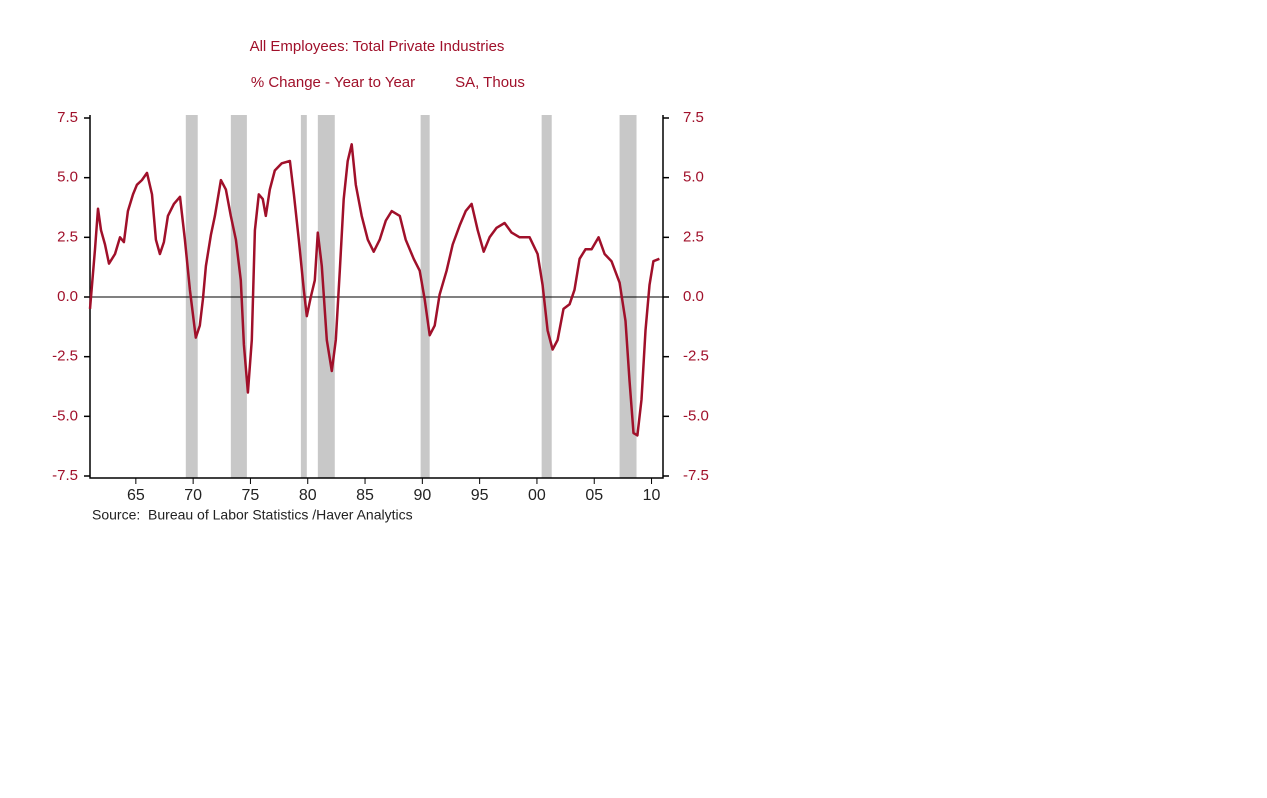 This screenshot has height=798, width=1267. What do you see at coordinates (65, 415) in the screenshot?
I see `y-tick-label: -5.0` at bounding box center [65, 415].